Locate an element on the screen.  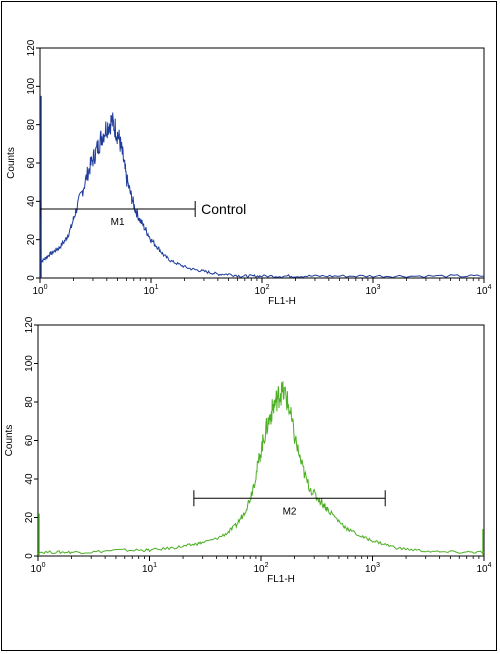
marker-gate-label: M1 is located at coordinates (118, 222).